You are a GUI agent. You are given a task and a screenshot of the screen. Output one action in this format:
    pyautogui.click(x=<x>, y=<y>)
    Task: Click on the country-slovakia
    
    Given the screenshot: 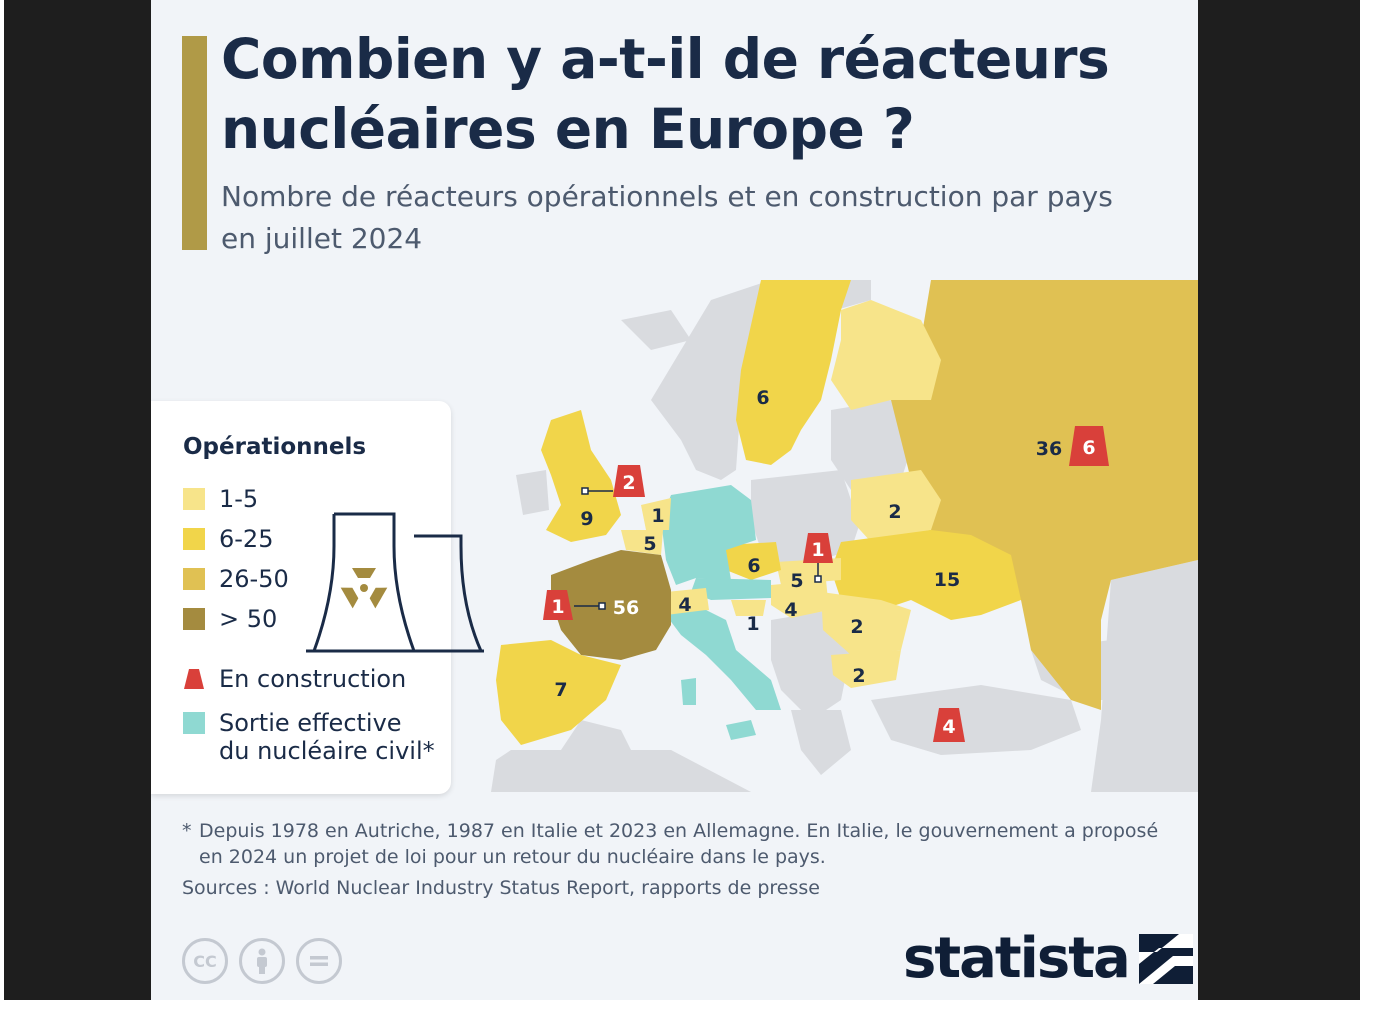 What is the action you would take?
    pyautogui.click(x=808, y=571)
    